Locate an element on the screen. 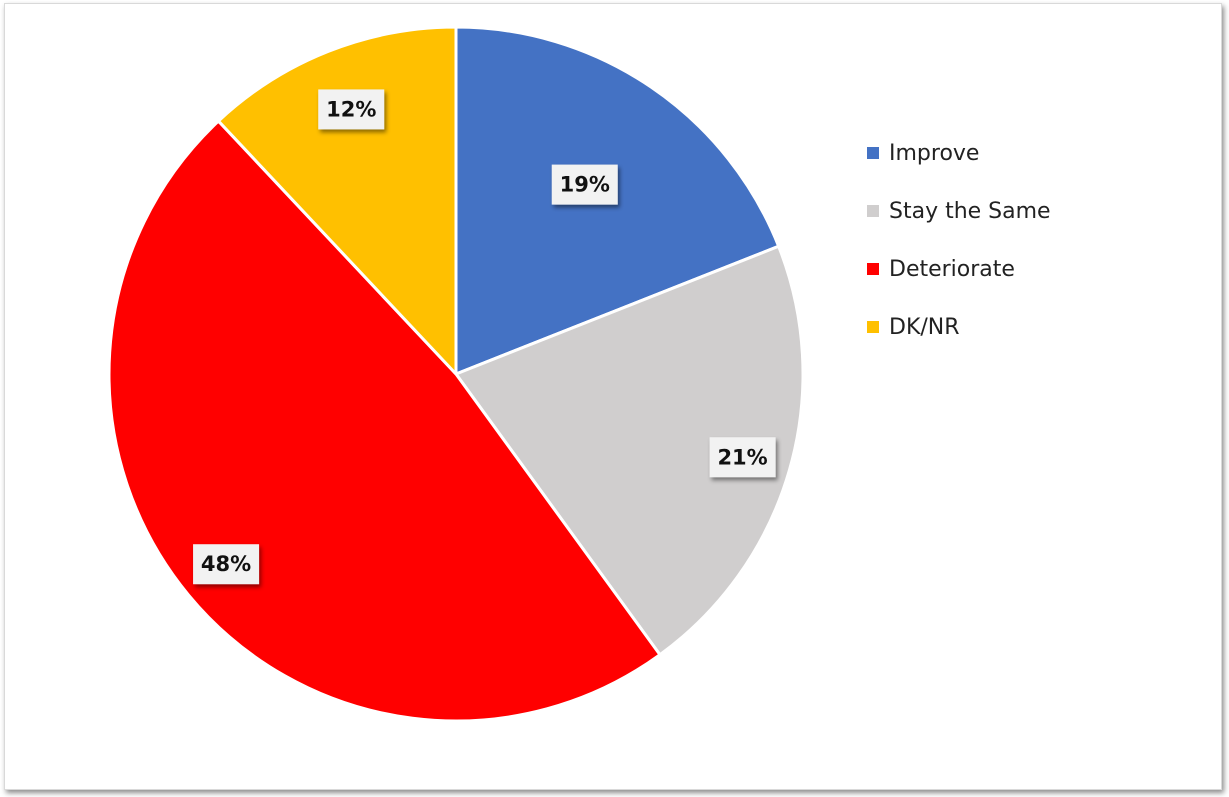 Image resolution: width=1229 pixels, height=797 pixels. legend-item-dk-nr: DK/NR is located at coordinates (959, 327).